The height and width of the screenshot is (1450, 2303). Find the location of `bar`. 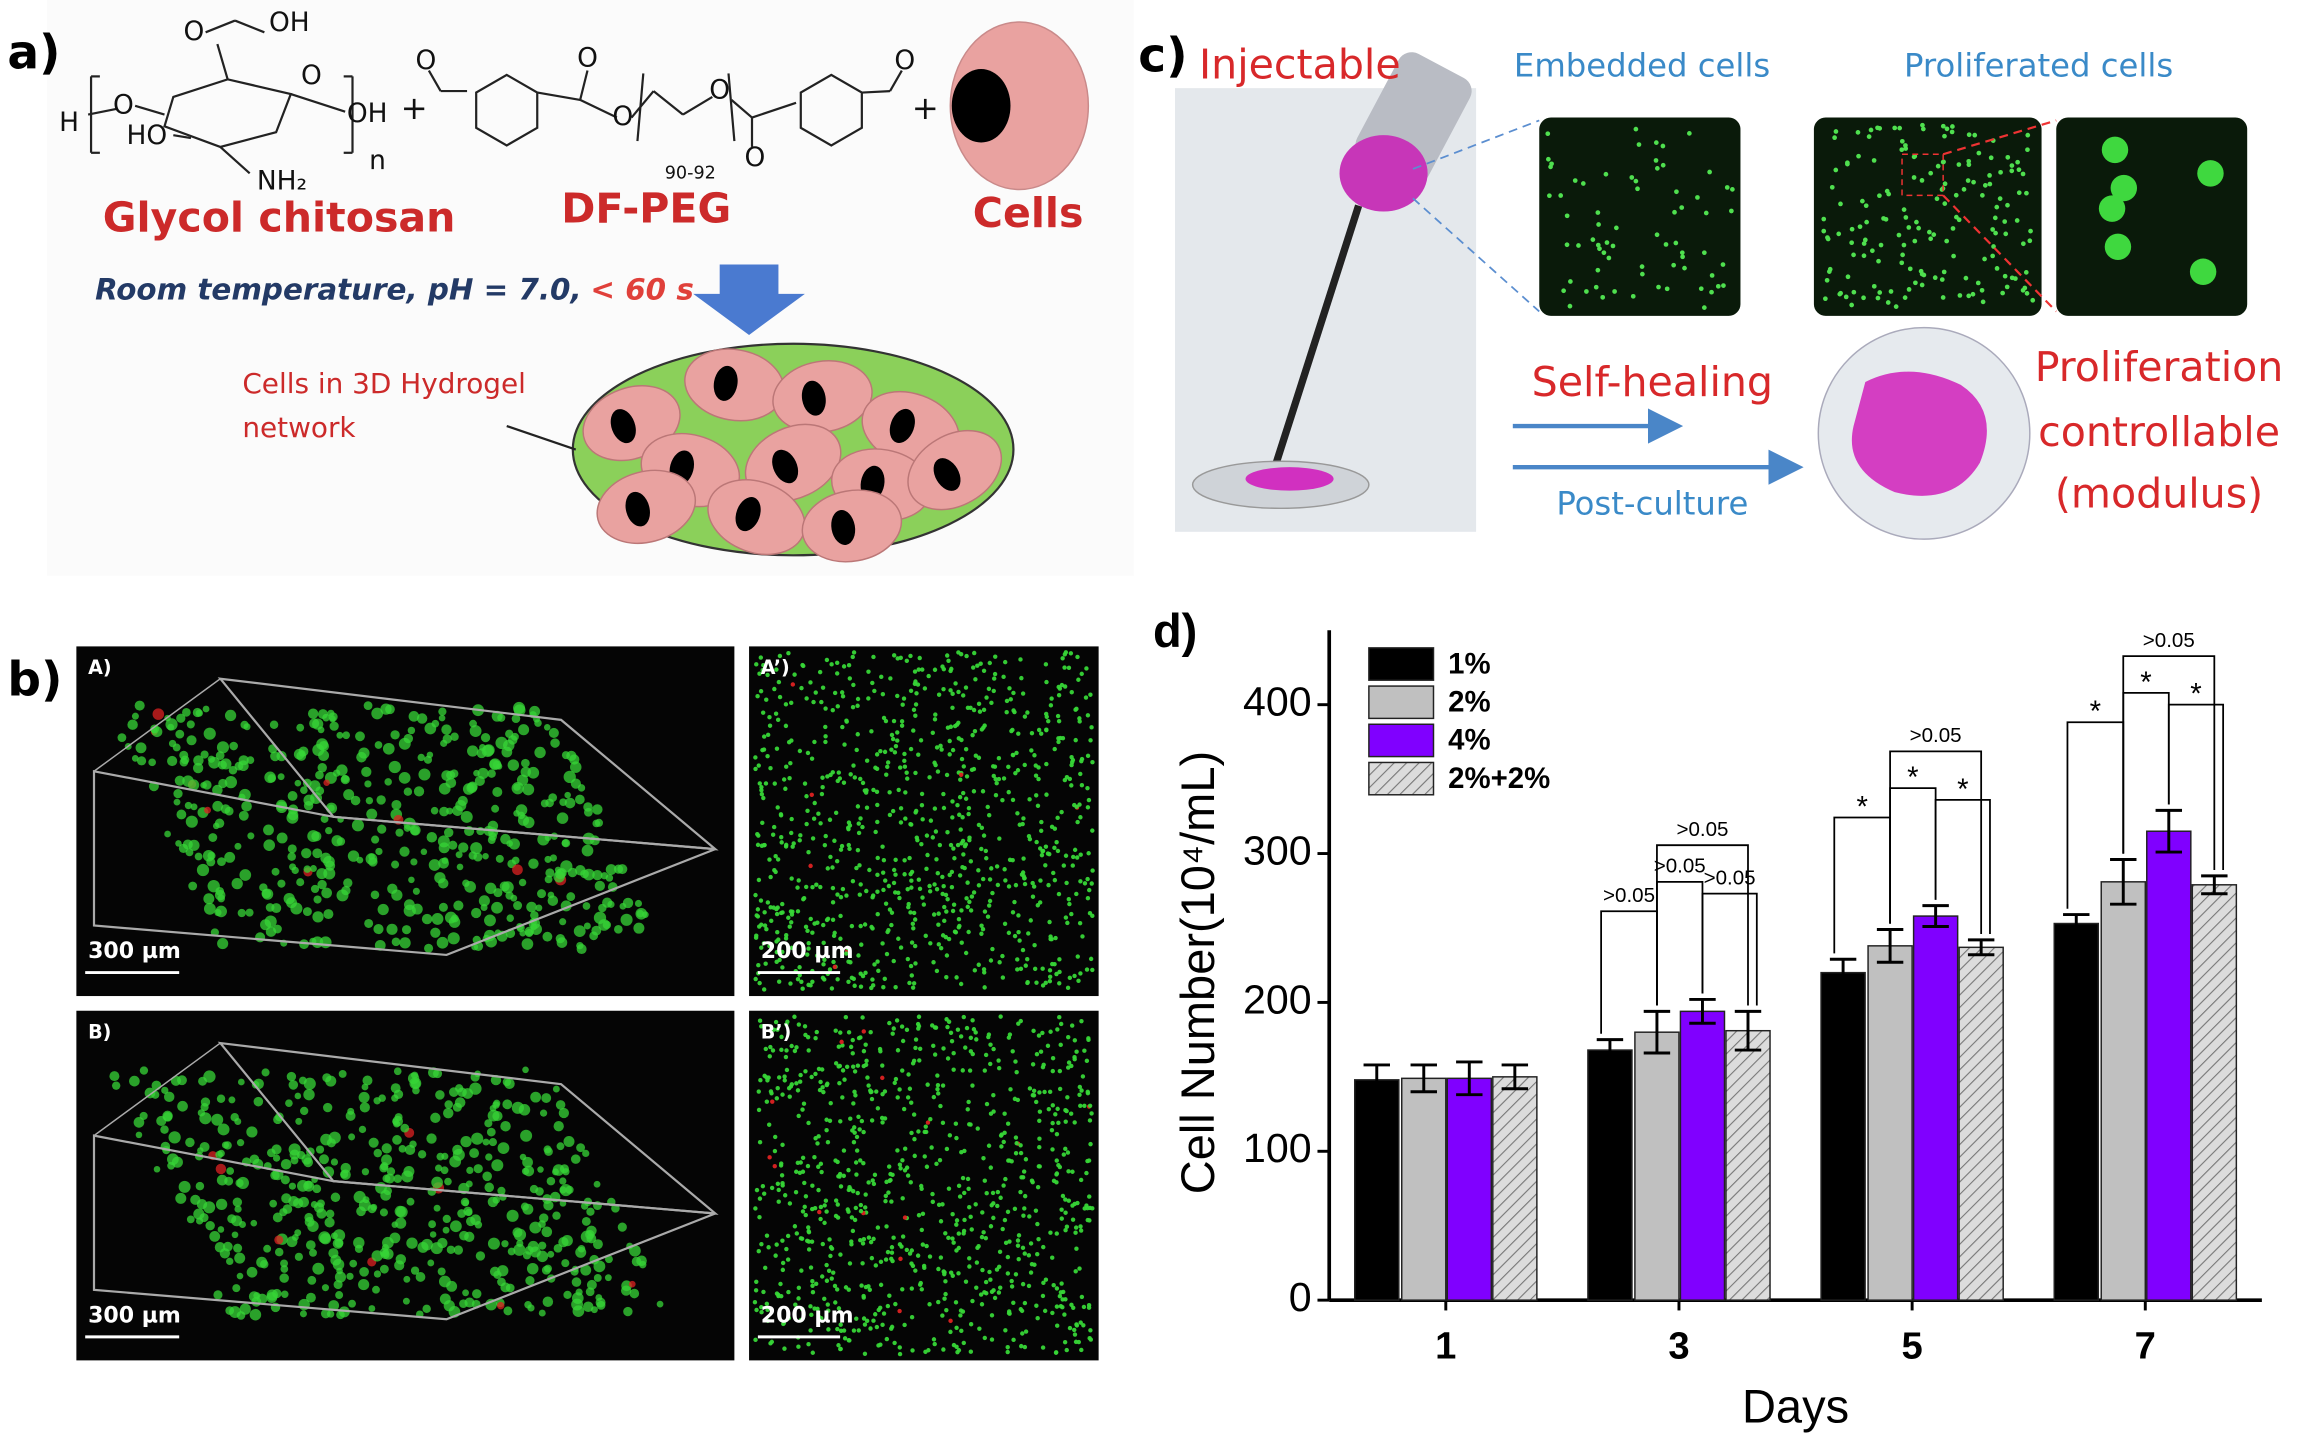

bar is located at coordinates (1890, 1123).